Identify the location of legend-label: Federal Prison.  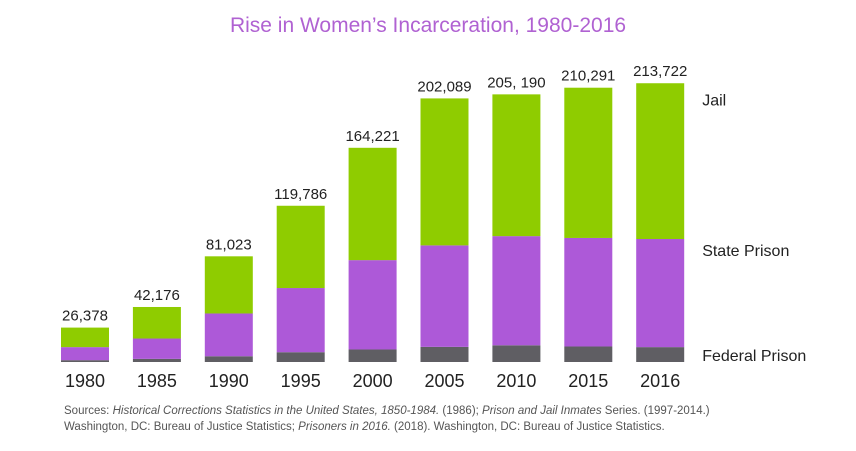
(754, 356).